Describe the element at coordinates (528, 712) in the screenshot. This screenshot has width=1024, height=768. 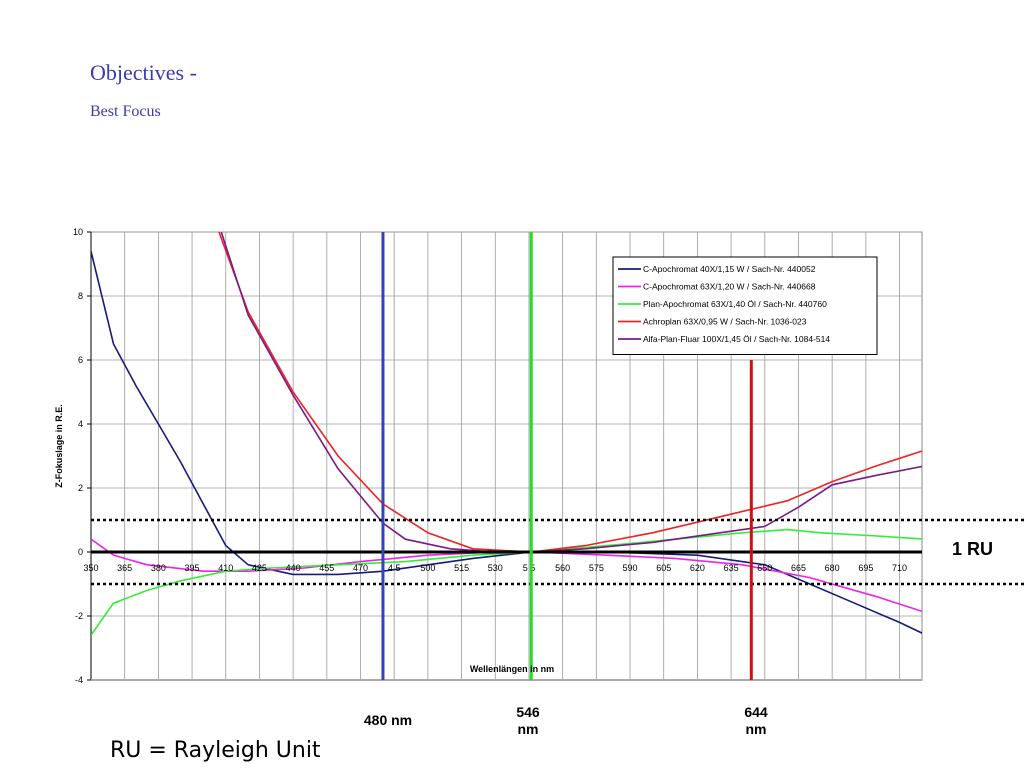
I see `marker-label-546-line1: 546` at that location.